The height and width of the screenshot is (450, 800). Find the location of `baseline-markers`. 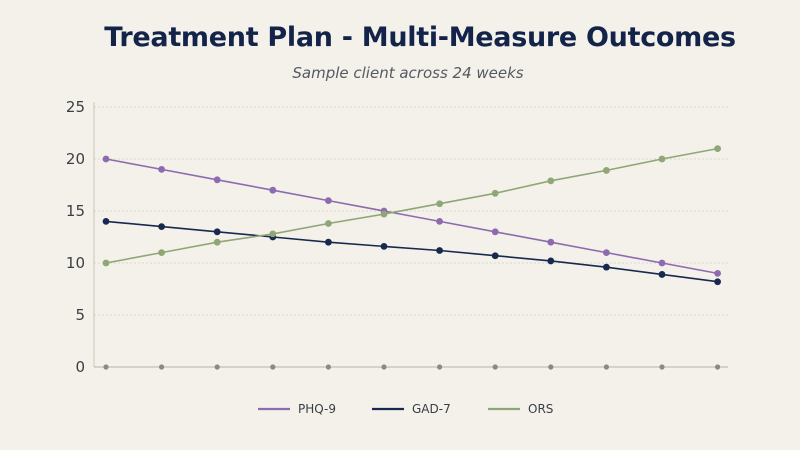

baseline-markers is located at coordinates (412, 367).